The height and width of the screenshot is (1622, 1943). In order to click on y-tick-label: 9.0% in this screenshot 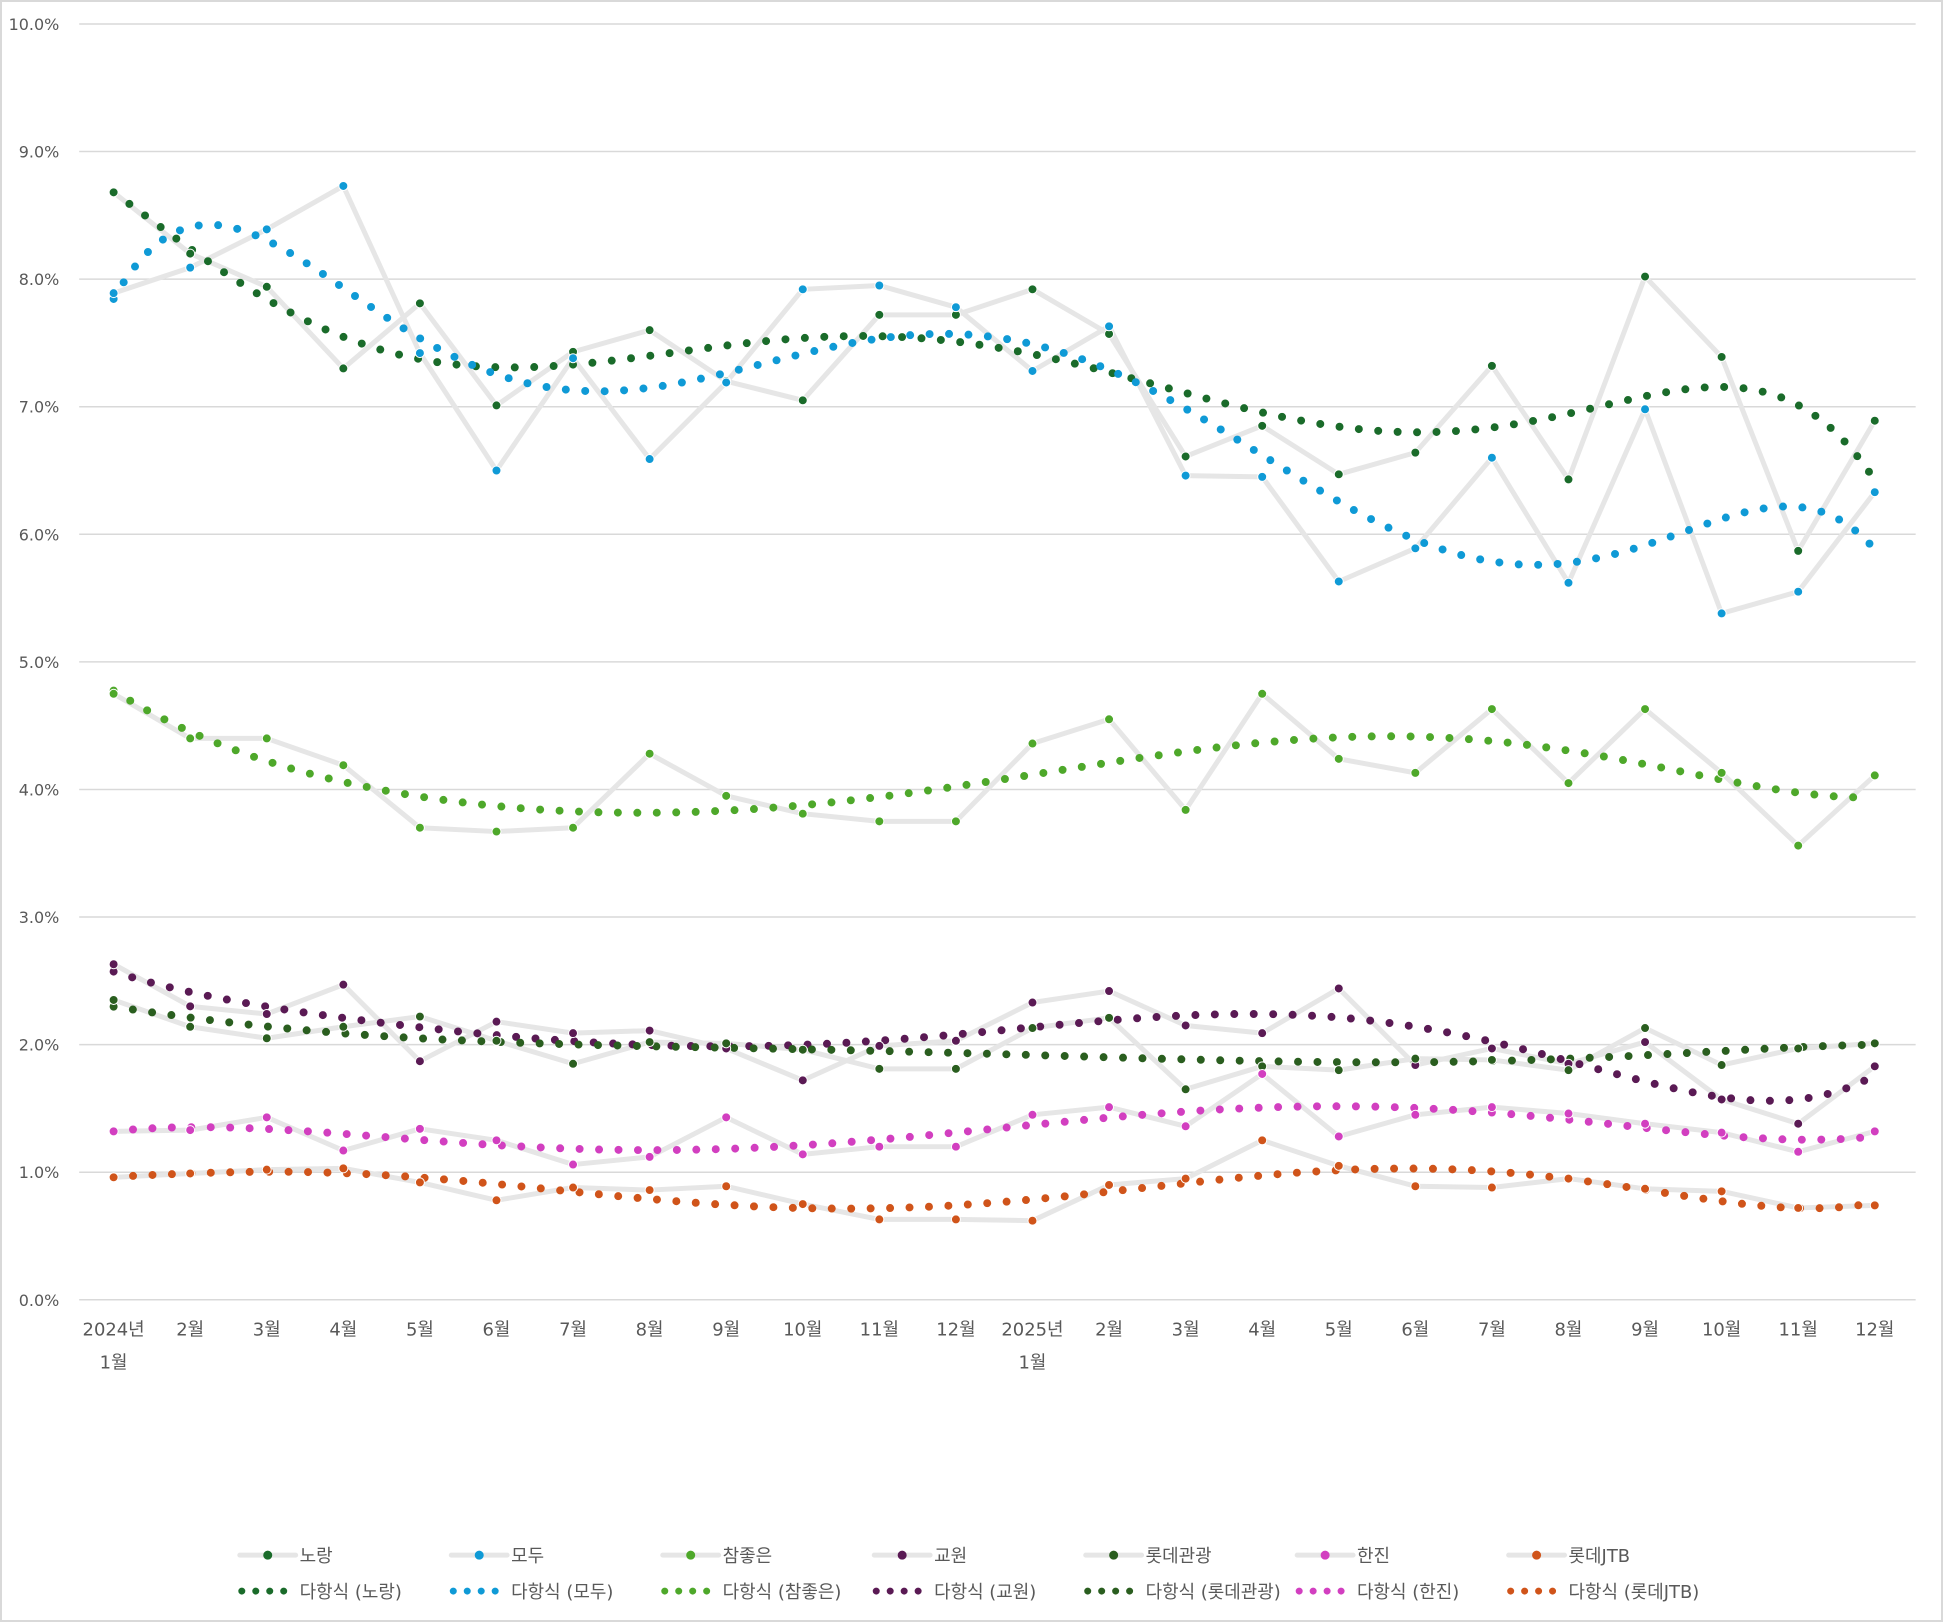, I will do `click(39, 152)`.